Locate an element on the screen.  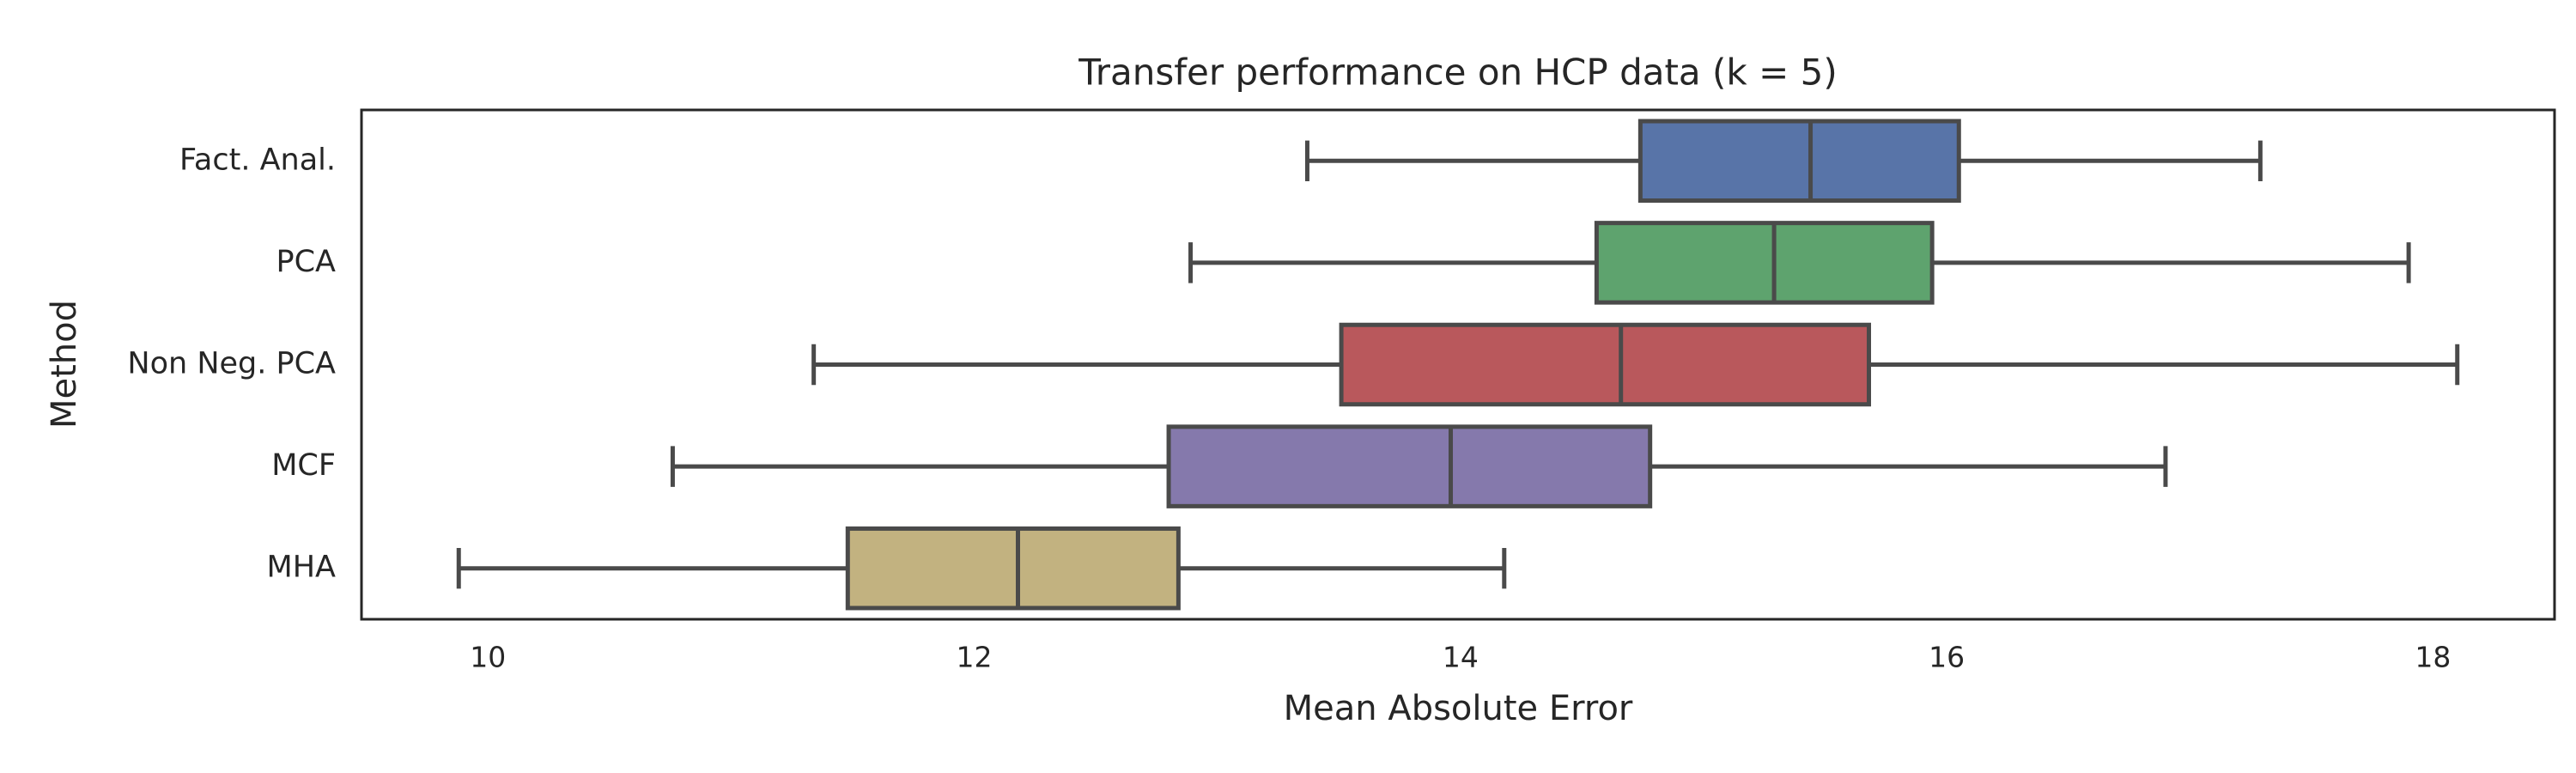
y-tick-label: MHA is located at coordinates (302, 568).